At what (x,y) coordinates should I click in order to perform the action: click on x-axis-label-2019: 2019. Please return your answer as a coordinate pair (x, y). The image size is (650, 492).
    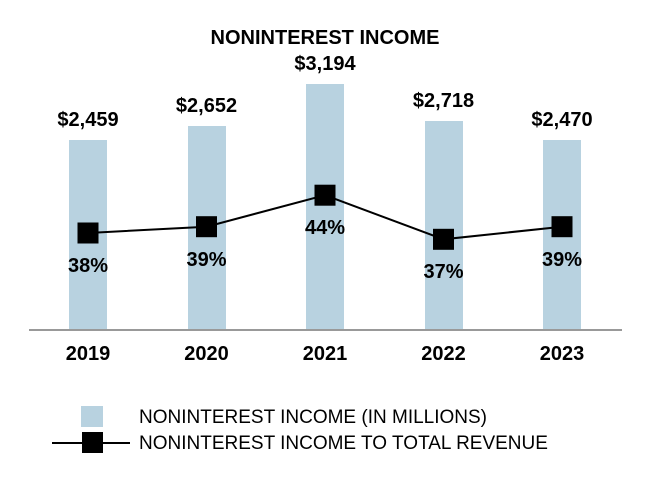
    Looking at the image, I should click on (88, 354).